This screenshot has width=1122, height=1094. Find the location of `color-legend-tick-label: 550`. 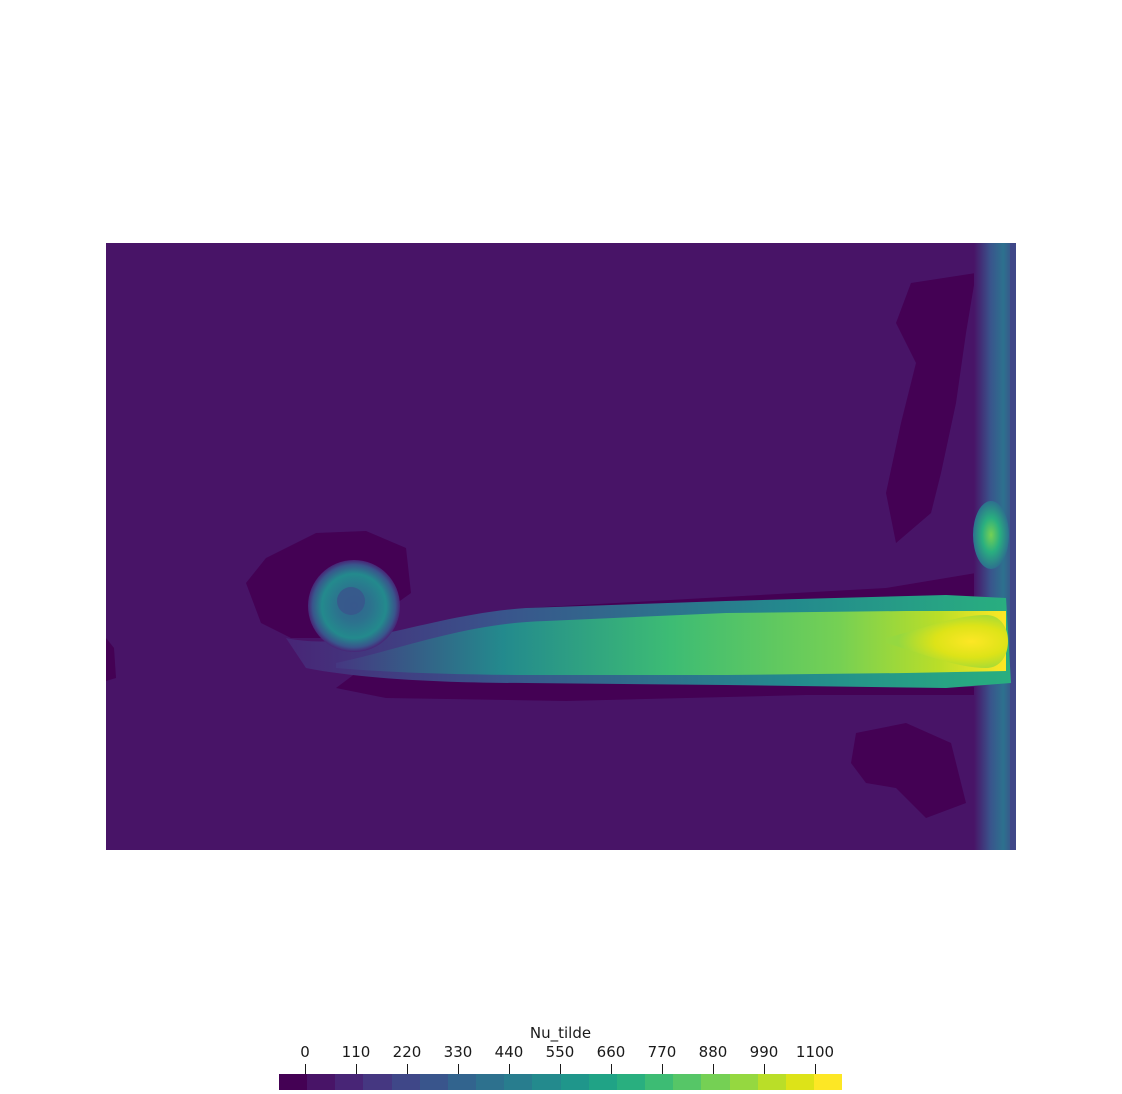

color-legend-tick-label: 550 is located at coordinates (560, 1052).